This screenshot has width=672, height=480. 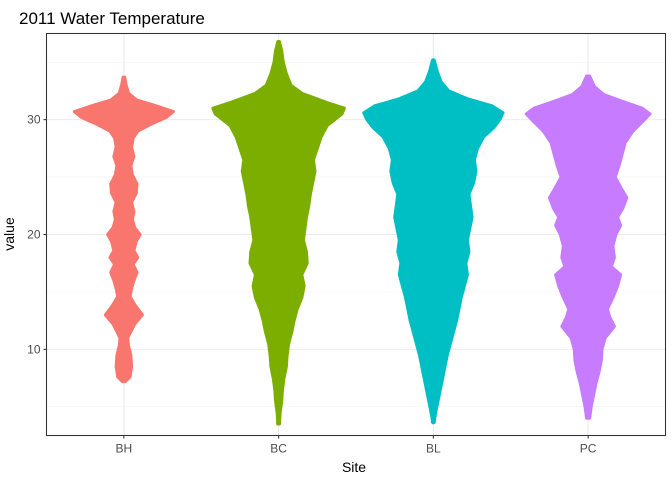 What do you see at coordinates (34, 120) in the screenshot?
I see `y-tick-label: 30` at bounding box center [34, 120].